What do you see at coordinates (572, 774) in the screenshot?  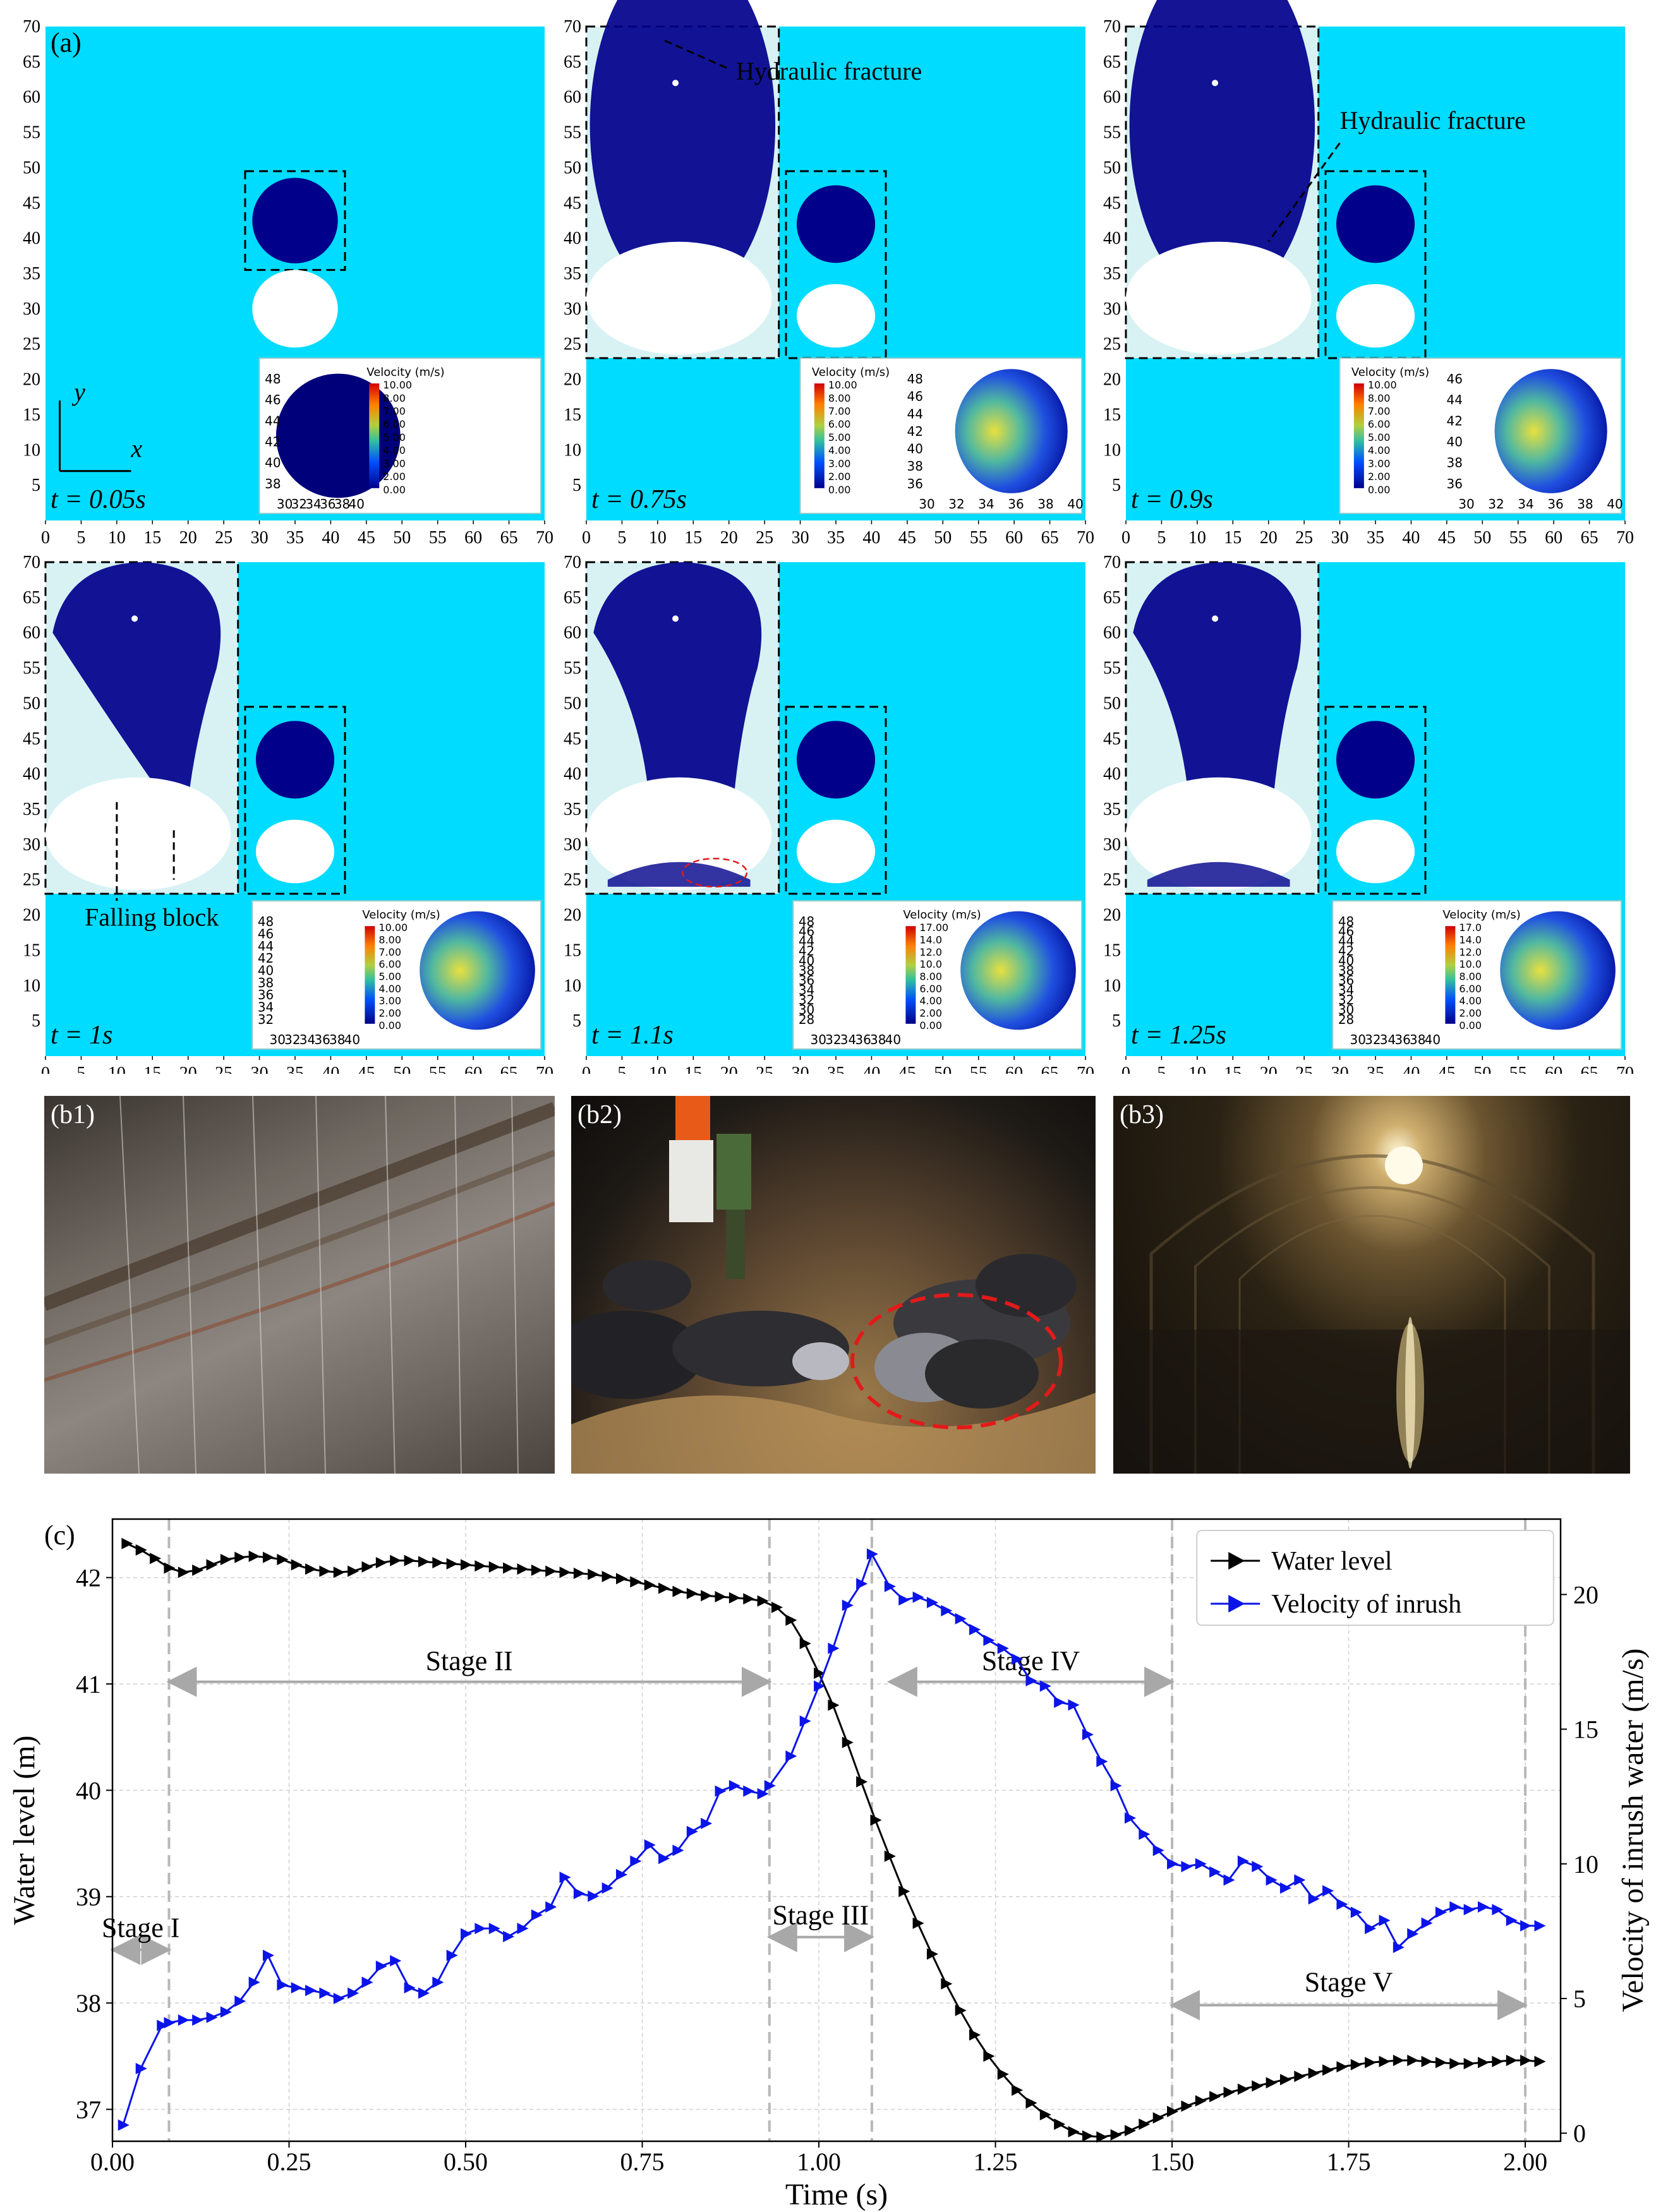 I see `y-tick-label: 40` at bounding box center [572, 774].